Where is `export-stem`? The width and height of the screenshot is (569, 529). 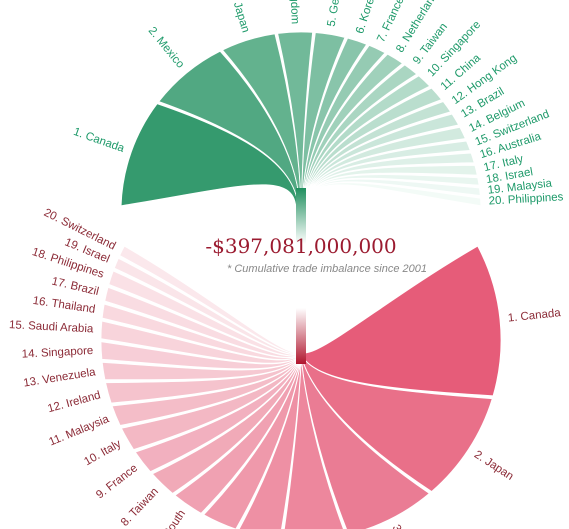 export-stem is located at coordinates (301, 216).